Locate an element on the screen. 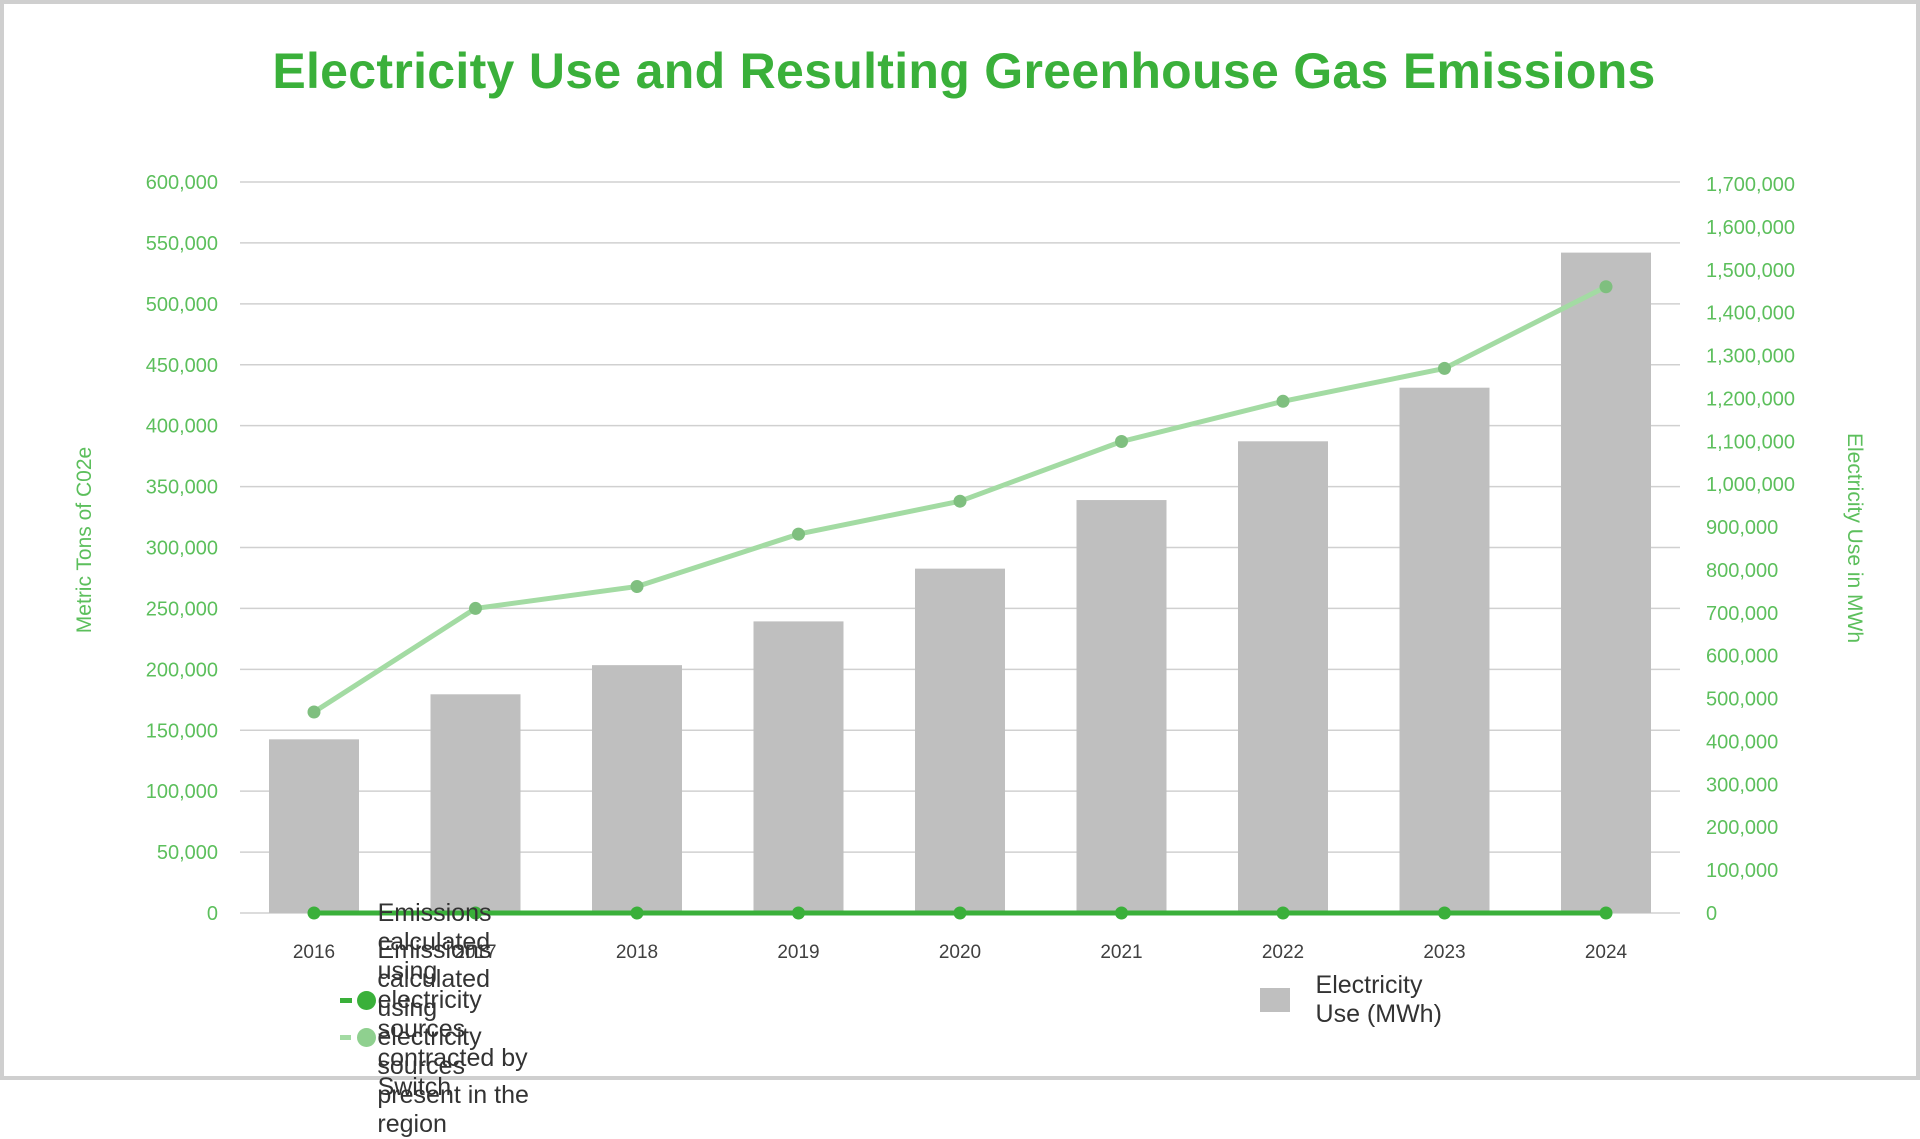 The height and width of the screenshot is (1139, 1920). y-left-tick-label: 150,000 is located at coordinates (182, 731).